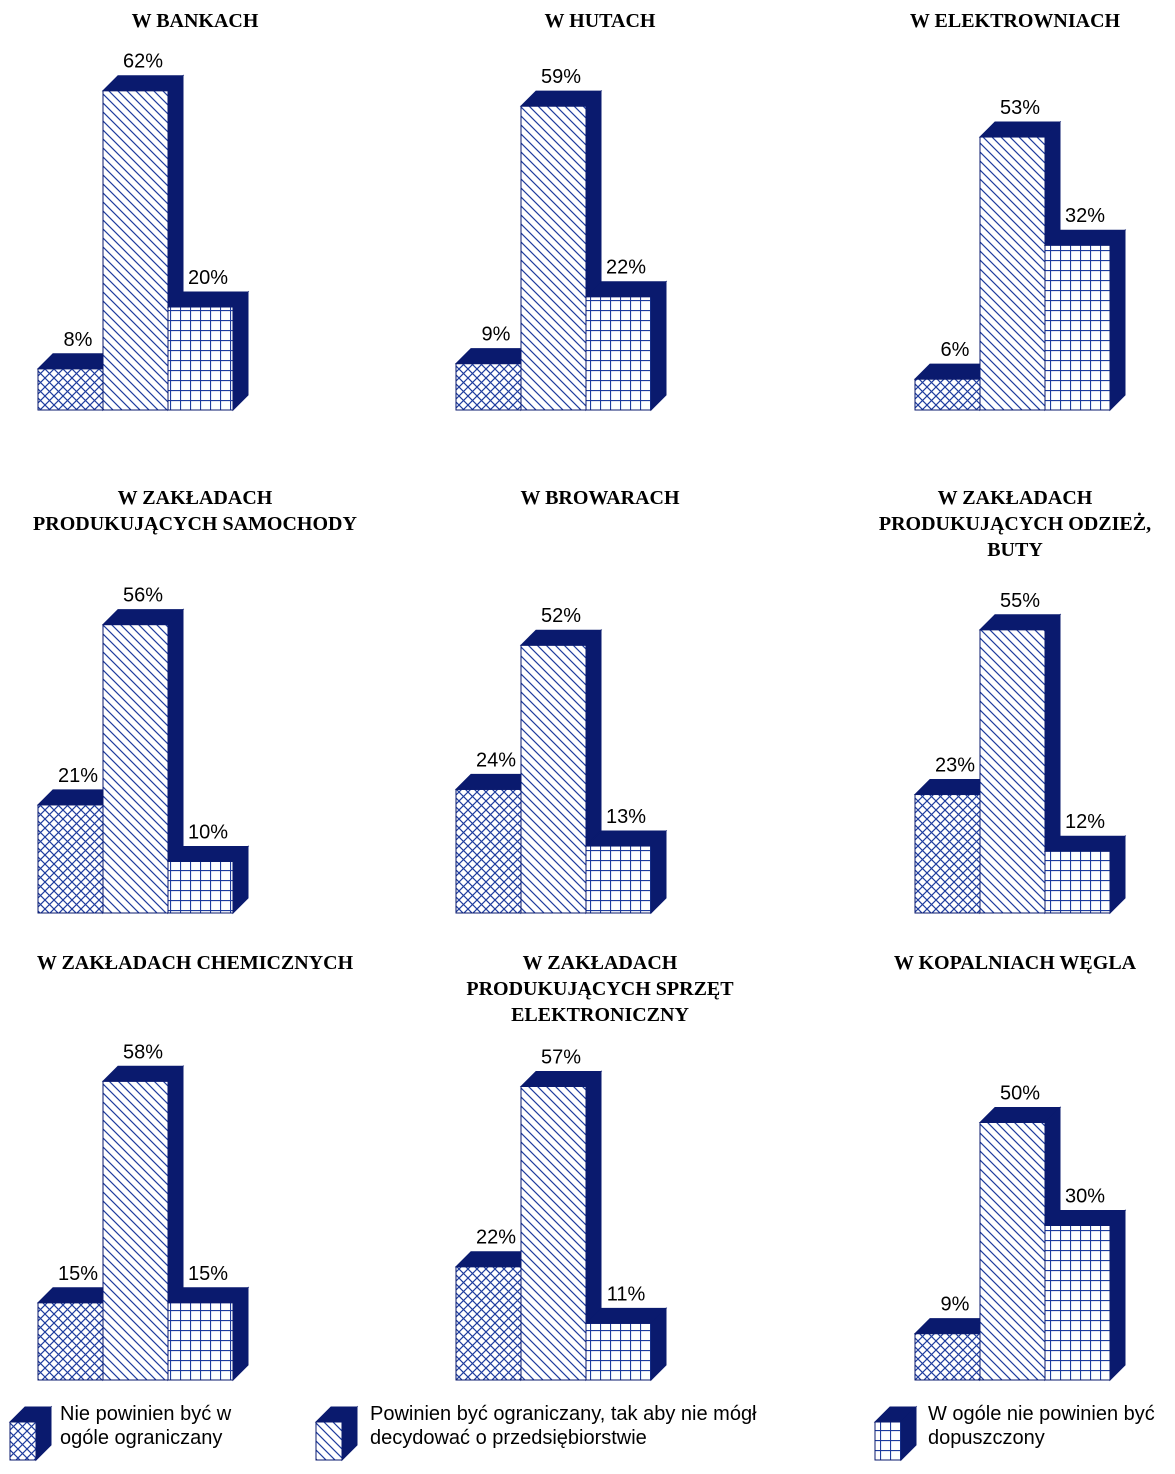 The image size is (1175, 1474). Describe the element at coordinates (78, 776) in the screenshot. I see `value-label: 21%` at that location.